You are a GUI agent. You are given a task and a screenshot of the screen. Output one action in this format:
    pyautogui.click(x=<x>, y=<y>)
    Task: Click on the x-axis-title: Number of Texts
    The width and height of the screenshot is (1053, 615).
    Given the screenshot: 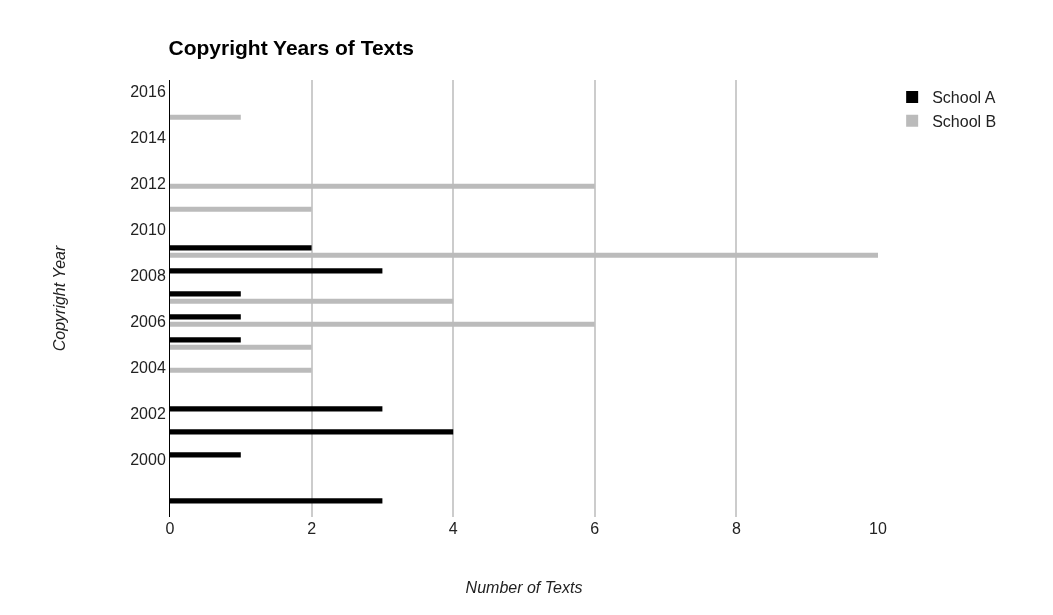 What is the action you would take?
    pyautogui.click(x=524, y=587)
    